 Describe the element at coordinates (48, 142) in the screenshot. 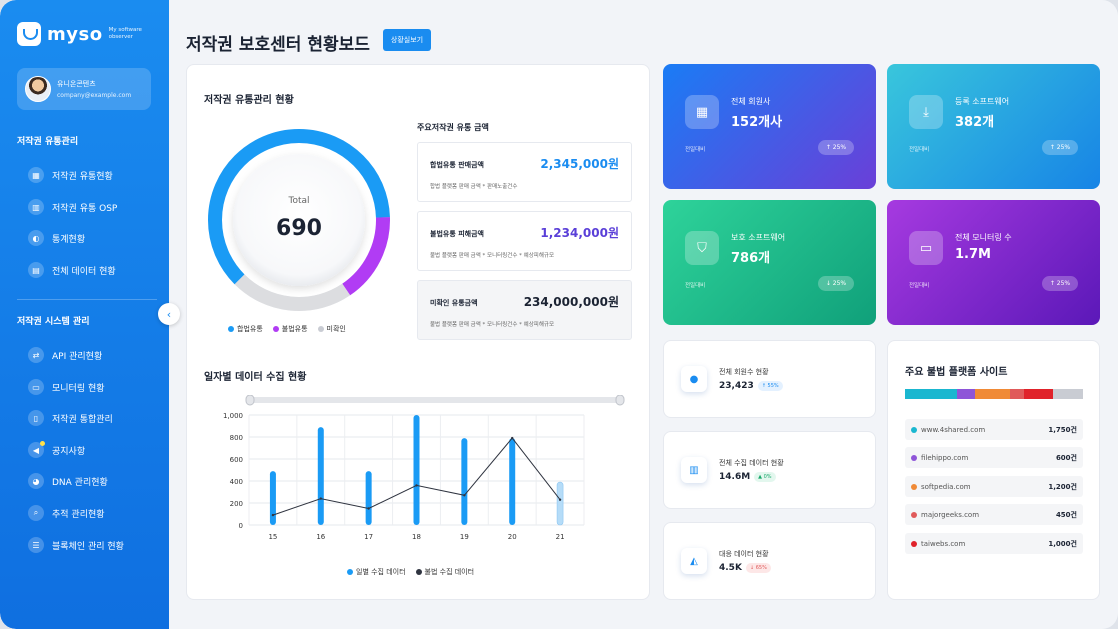

I see `sidebar-section-distribution: 저작권 유통관리` at that location.